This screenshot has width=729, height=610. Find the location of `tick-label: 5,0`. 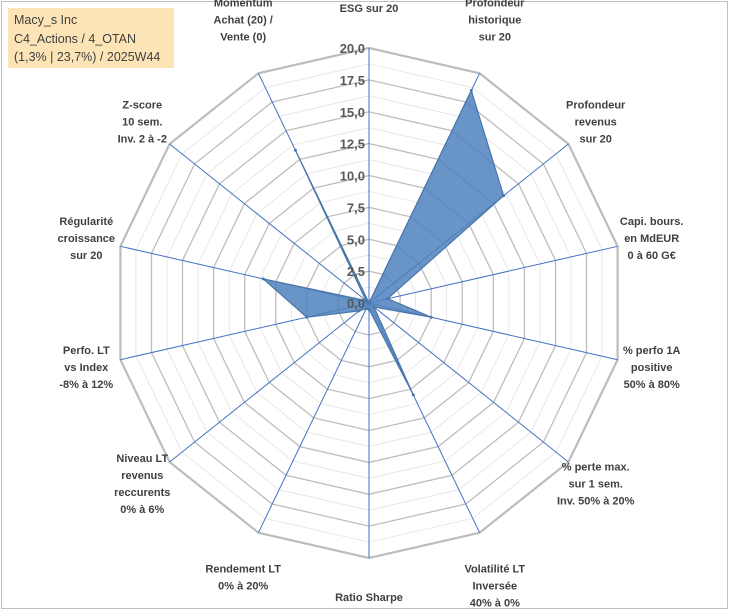

tick-label: 5,0 is located at coordinates (356, 239).